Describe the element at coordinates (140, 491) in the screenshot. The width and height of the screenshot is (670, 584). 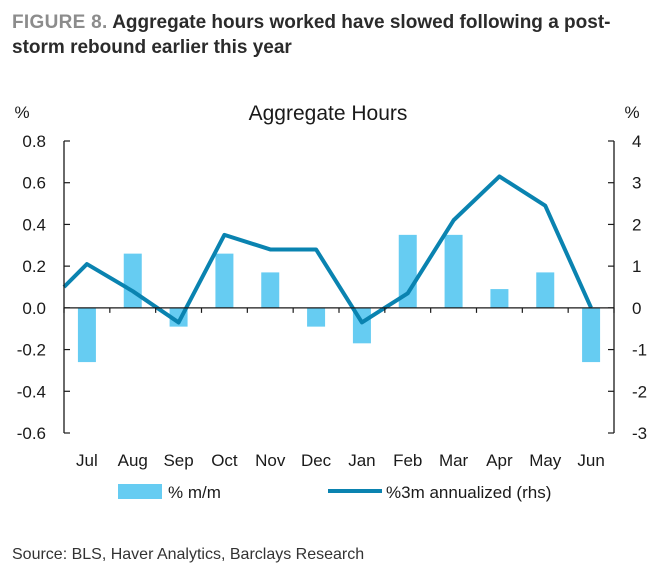
I see `legend-bar-swatch` at that location.